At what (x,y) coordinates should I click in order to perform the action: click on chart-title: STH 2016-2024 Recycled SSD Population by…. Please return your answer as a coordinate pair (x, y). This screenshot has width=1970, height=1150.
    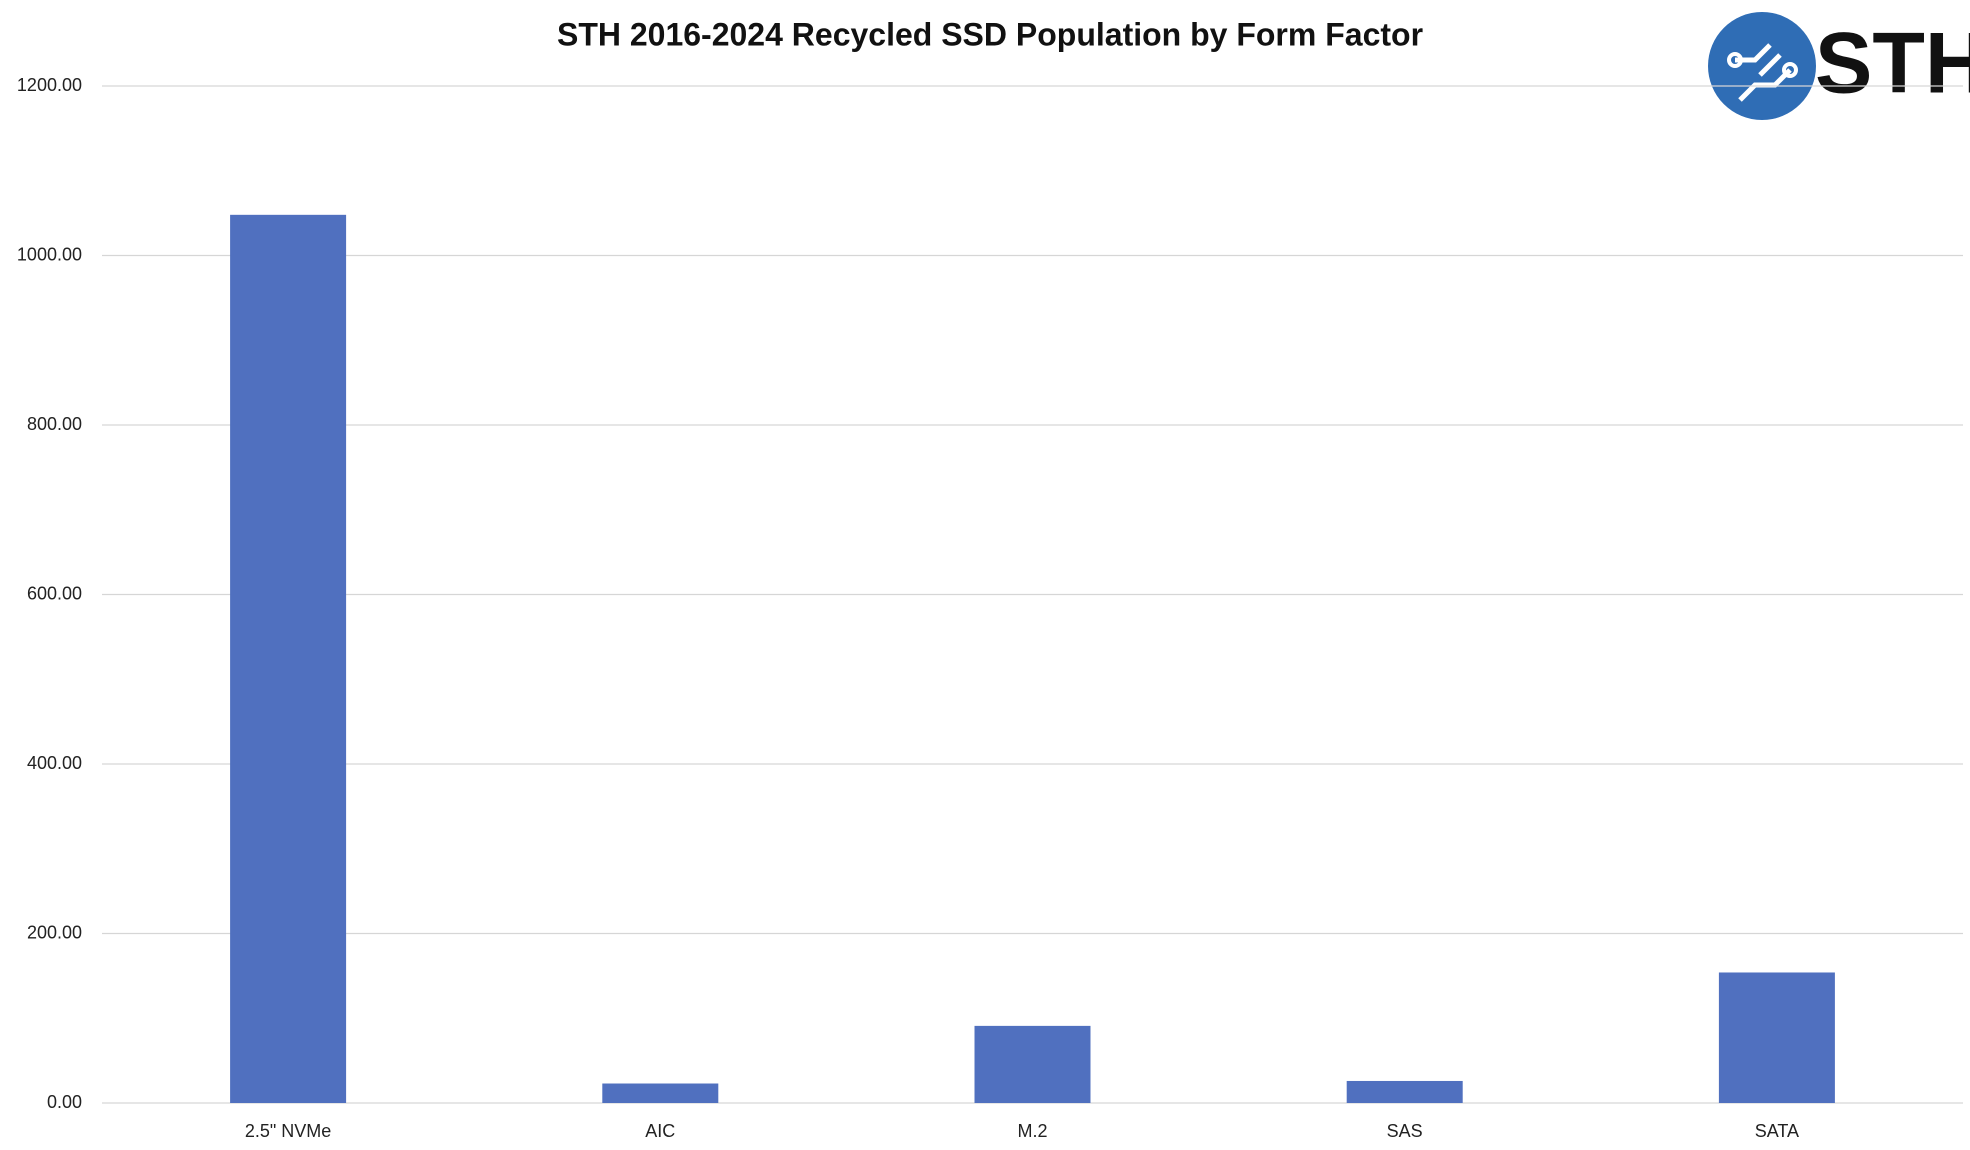
    Looking at the image, I should click on (990, 34).